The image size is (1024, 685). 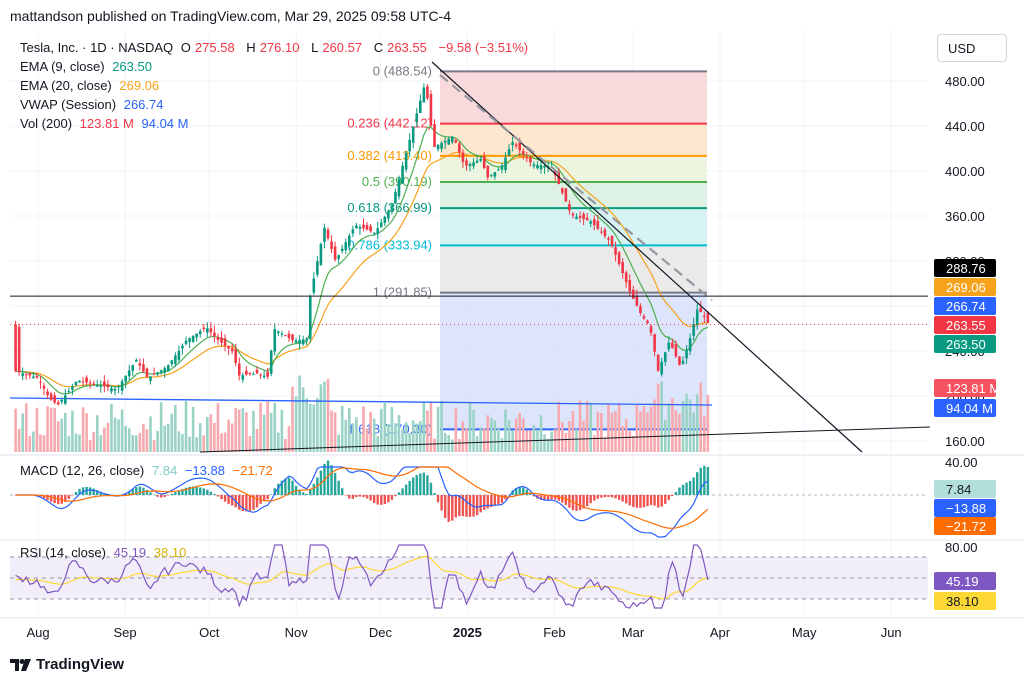 What do you see at coordinates (973, 388) in the screenshot?
I see `price-tag-text: 123.81 M` at bounding box center [973, 388].